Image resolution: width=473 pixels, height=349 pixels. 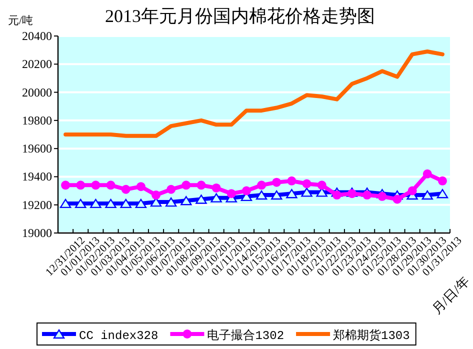 What do you see at coordinates (37, 177) in the screenshot?
I see `y-tick-label: 19400` at bounding box center [37, 177].